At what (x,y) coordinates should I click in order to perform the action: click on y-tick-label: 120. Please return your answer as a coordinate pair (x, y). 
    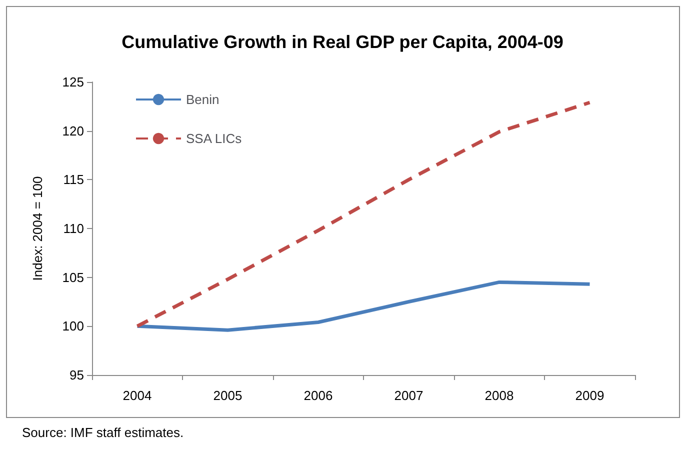
    Looking at the image, I should click on (73, 130).